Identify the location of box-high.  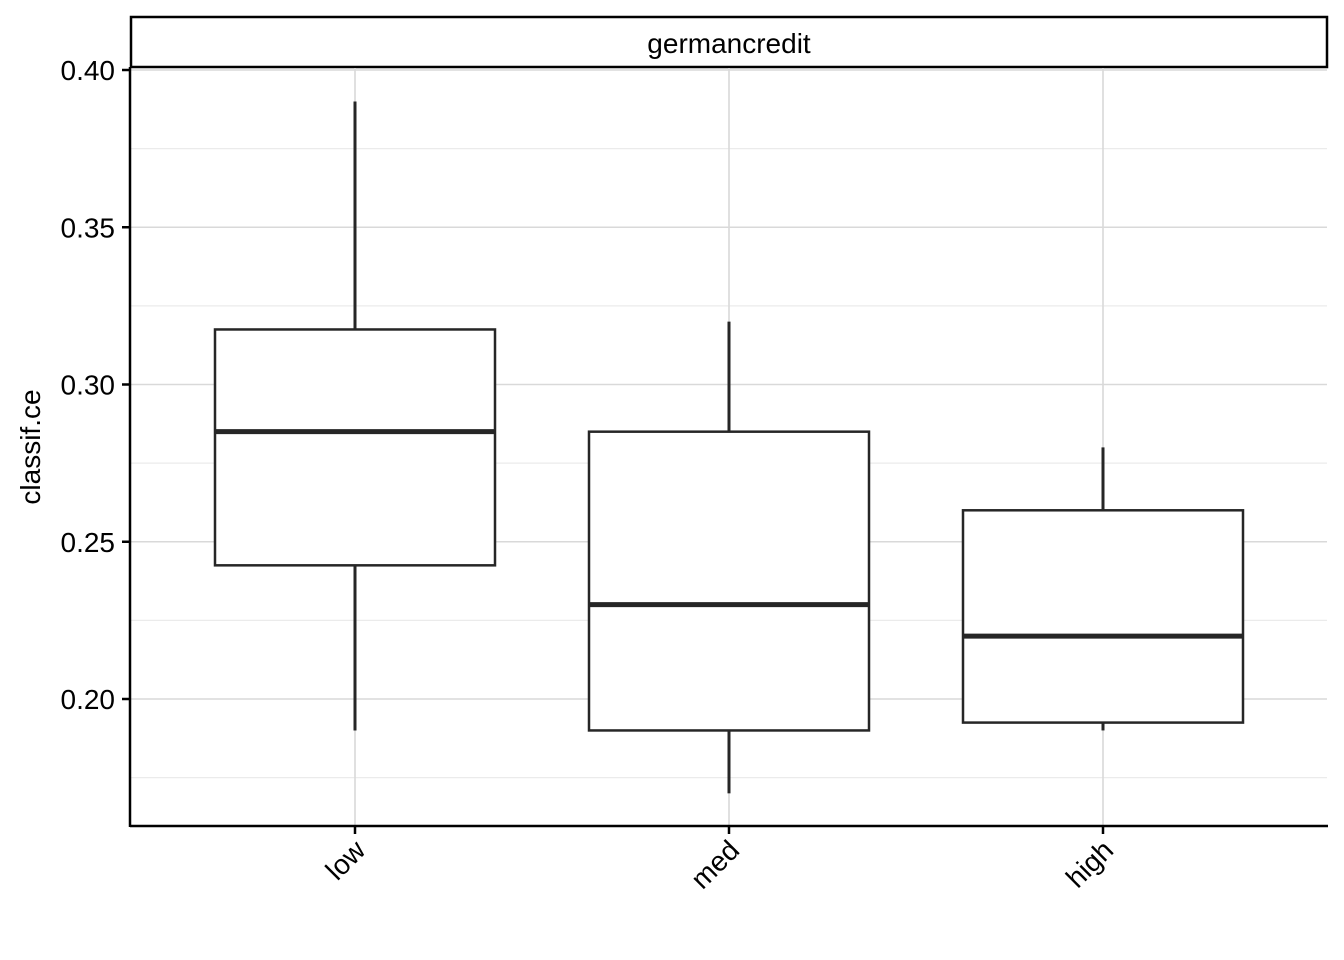
(1103, 589).